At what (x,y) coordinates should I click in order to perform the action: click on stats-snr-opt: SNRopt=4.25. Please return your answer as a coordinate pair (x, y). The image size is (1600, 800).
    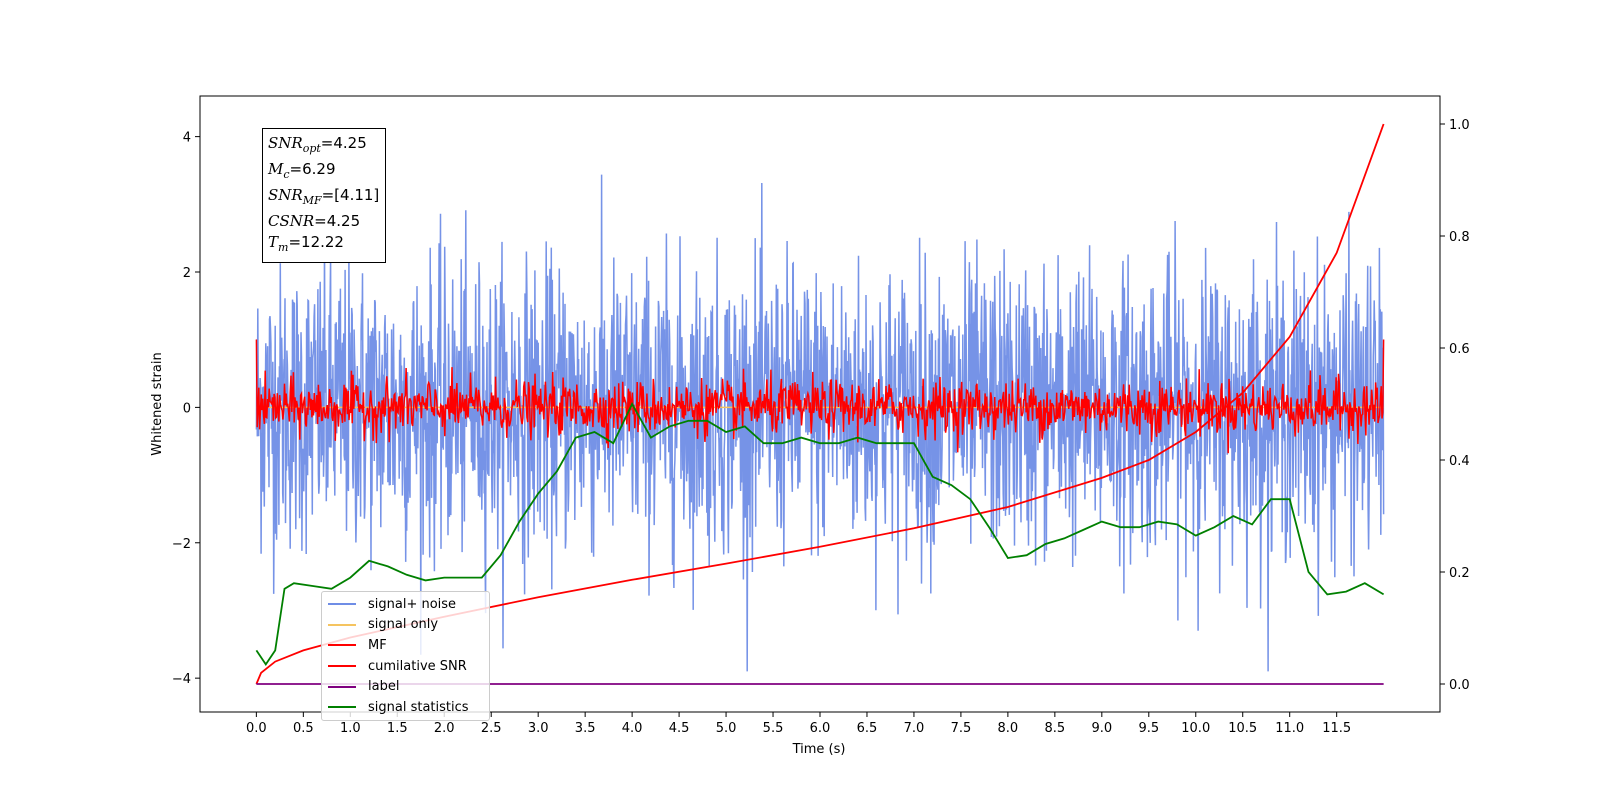
    Looking at the image, I should click on (317, 144).